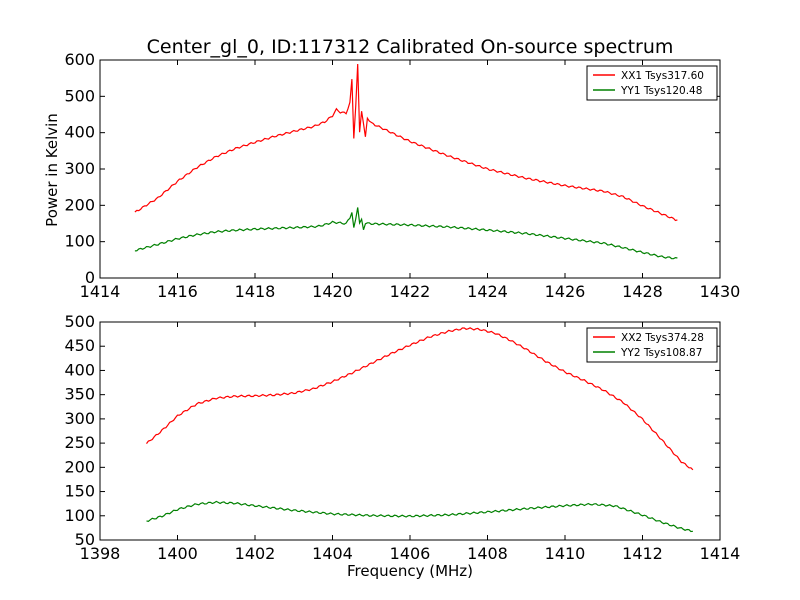 The width and height of the screenshot is (800, 600). What do you see at coordinates (177, 291) in the screenshot?
I see `x-tick-label: 1416` at bounding box center [177, 291].